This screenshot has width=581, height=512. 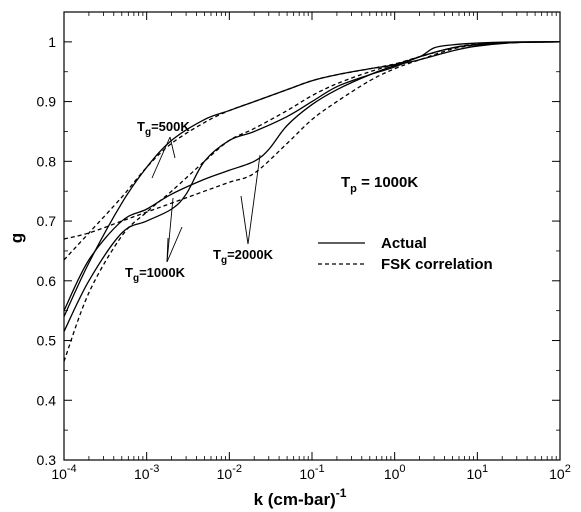 What do you see at coordinates (395, 472) in the screenshot?
I see `x-tick-label: 10⁰` at bounding box center [395, 472].